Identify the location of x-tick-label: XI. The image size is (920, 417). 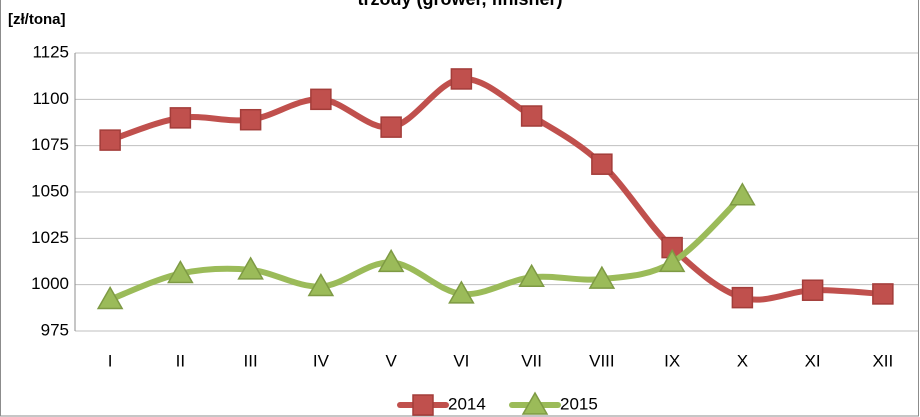
(813, 360).